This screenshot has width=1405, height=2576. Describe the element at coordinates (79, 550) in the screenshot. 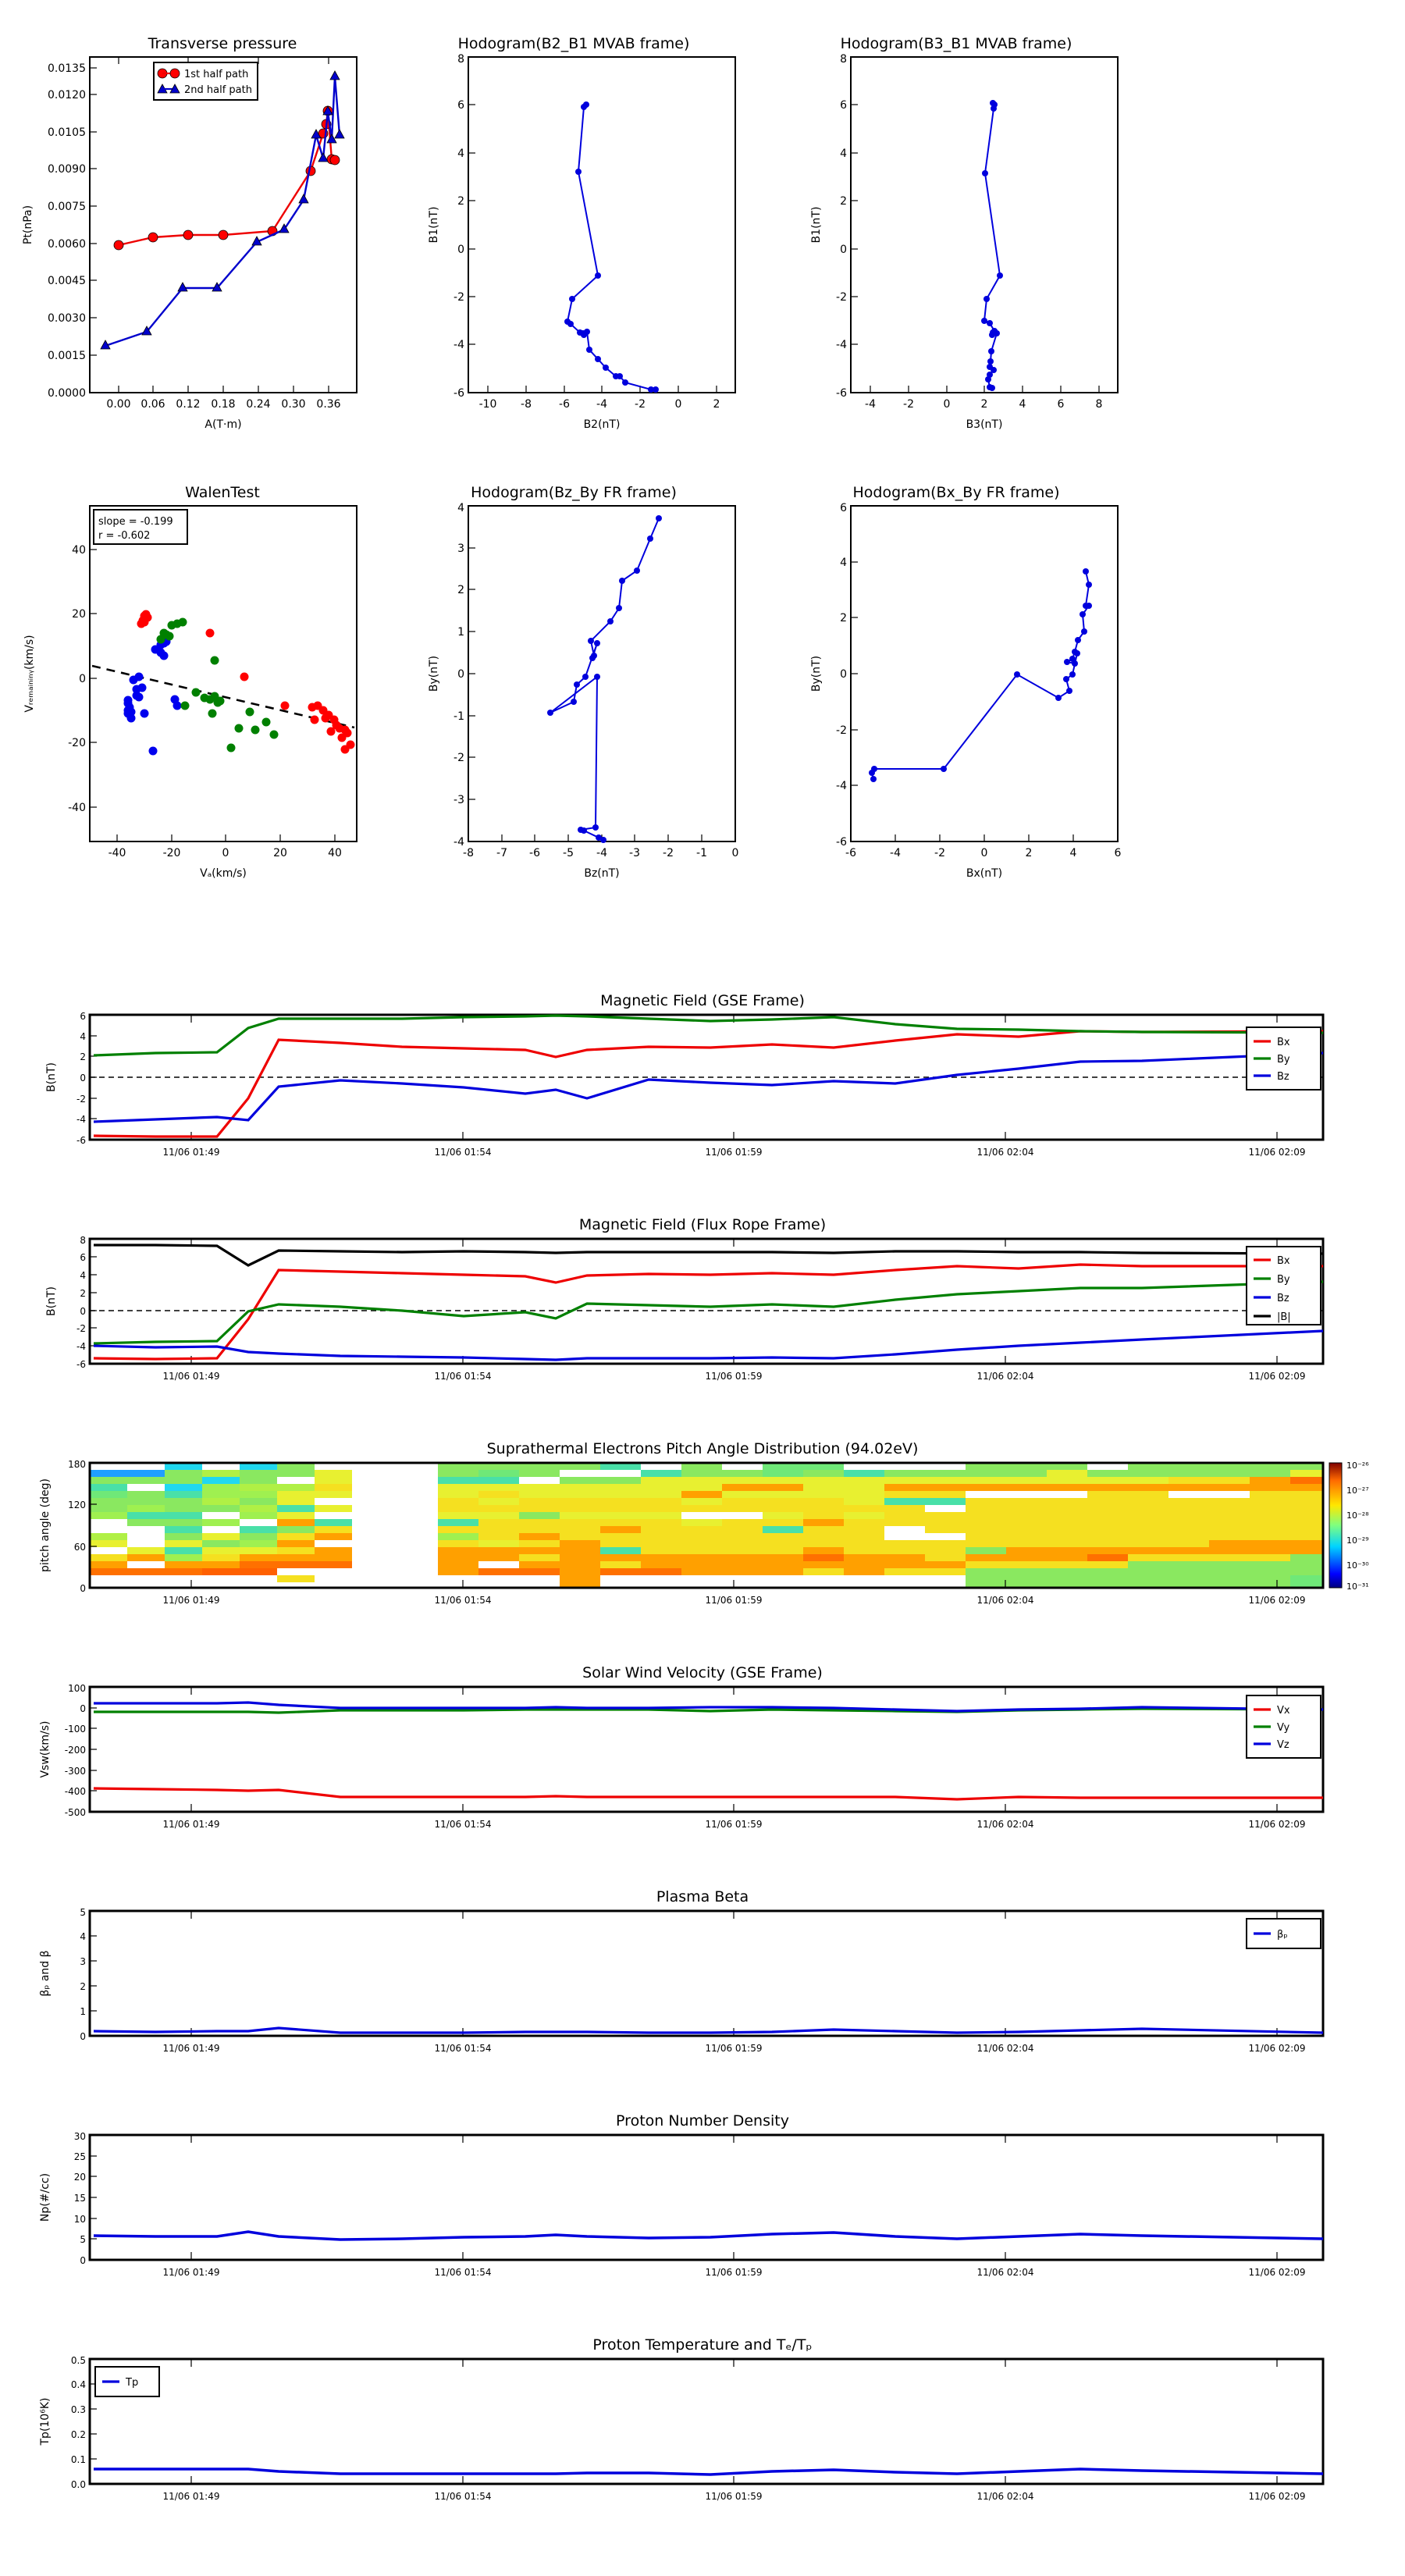

I see `y-tick-label: 40` at that location.